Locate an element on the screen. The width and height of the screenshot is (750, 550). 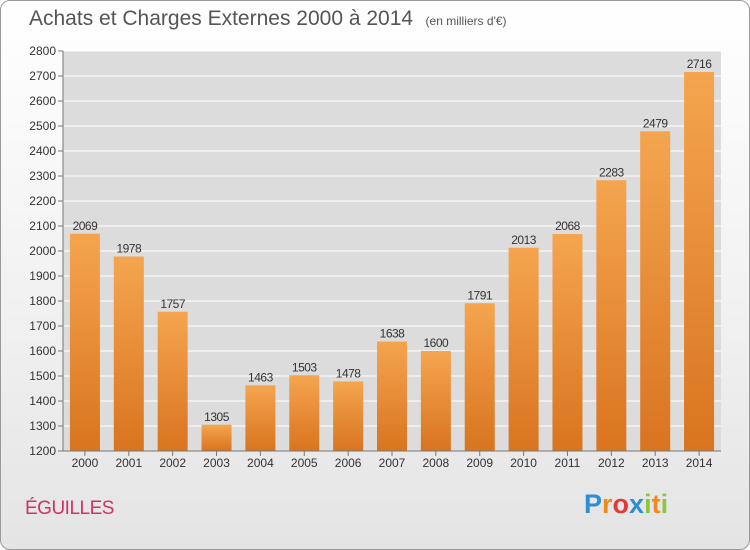
bar-value-label: 1478 is located at coordinates (349, 374).